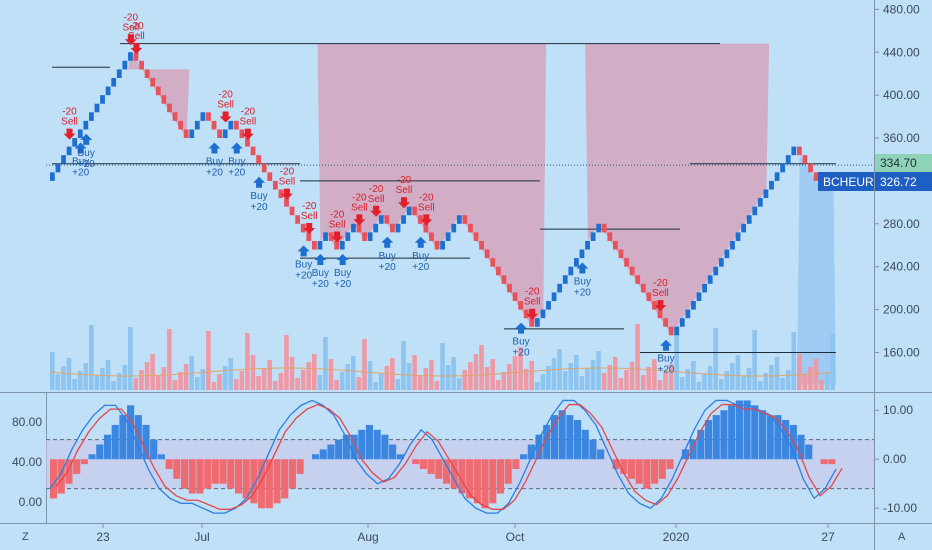 The image size is (932, 550). Describe the element at coordinates (901, 138) in the screenshot. I see `price-tick-label: 360.00` at that location.